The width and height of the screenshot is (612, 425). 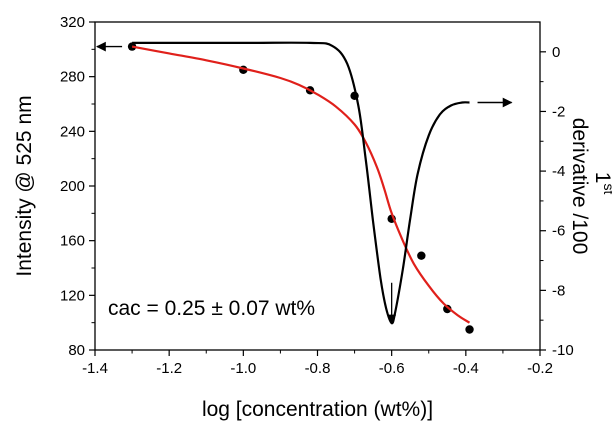 What do you see at coordinates (317, 409) in the screenshot?
I see `x-axis-title: log [concentration (wt%)]` at bounding box center [317, 409].